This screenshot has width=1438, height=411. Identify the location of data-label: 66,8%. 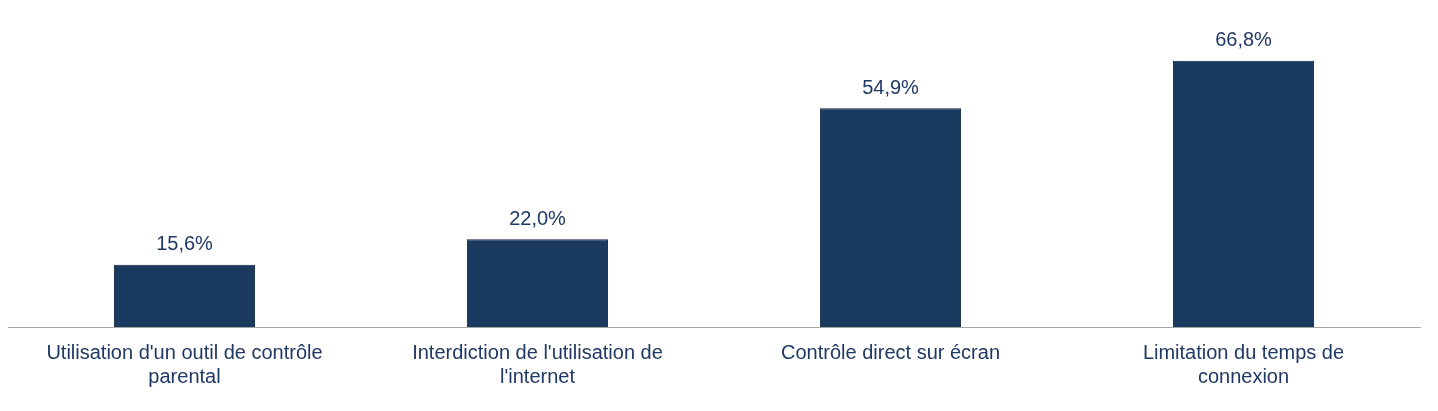
(1244, 39).